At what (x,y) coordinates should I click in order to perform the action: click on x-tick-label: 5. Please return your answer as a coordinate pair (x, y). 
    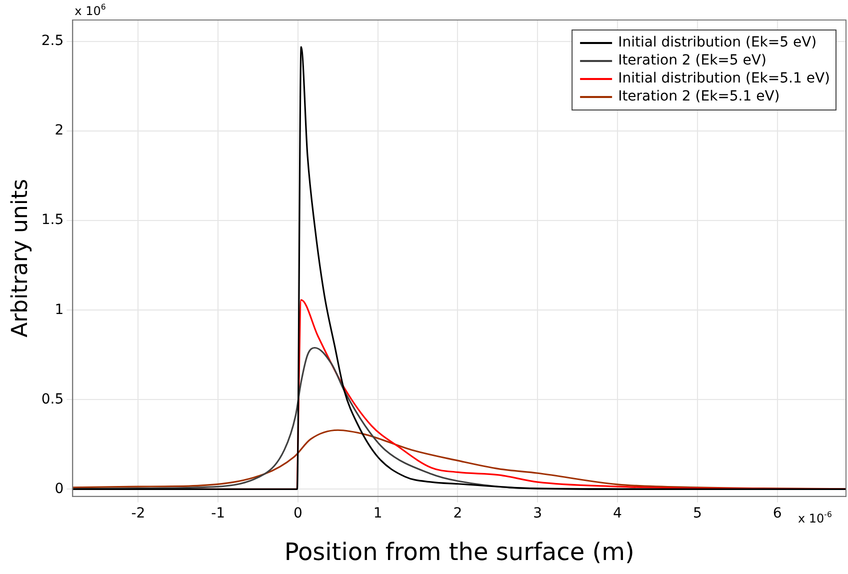
    Looking at the image, I should click on (697, 513).